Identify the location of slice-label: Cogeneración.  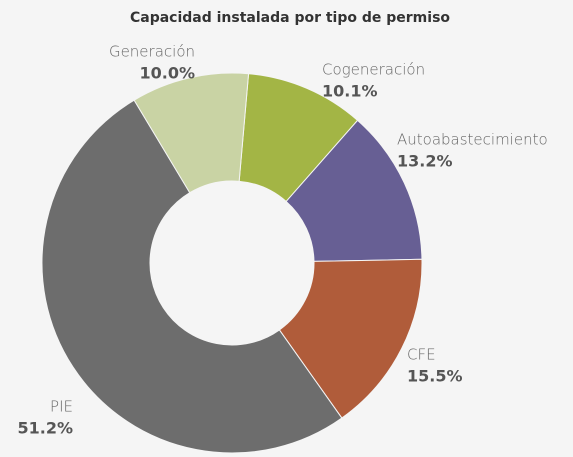
(373, 70).